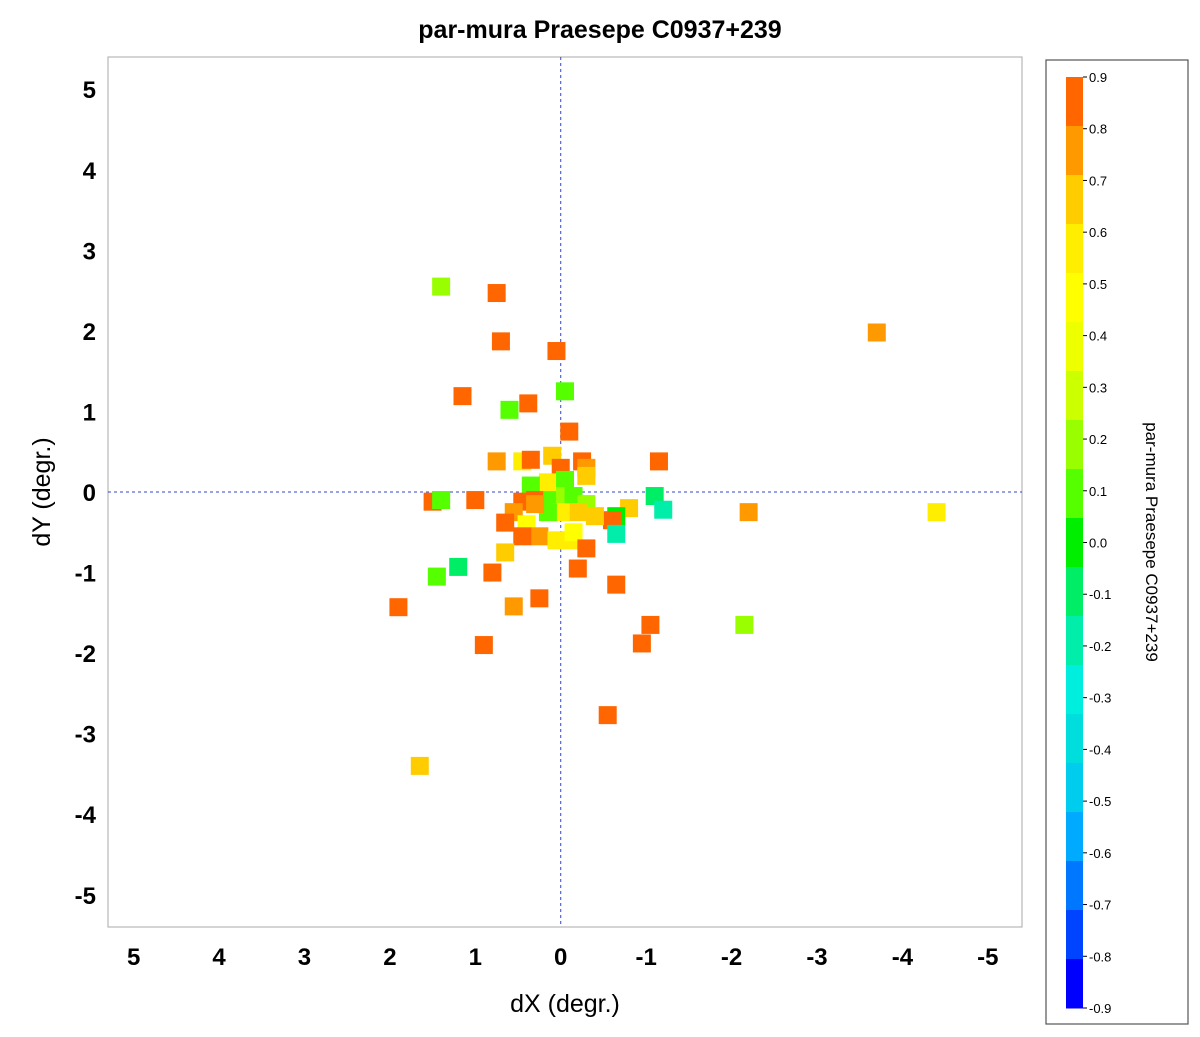 The image size is (1200, 1037). I want to click on x-tick-label: 4, so click(219, 957).